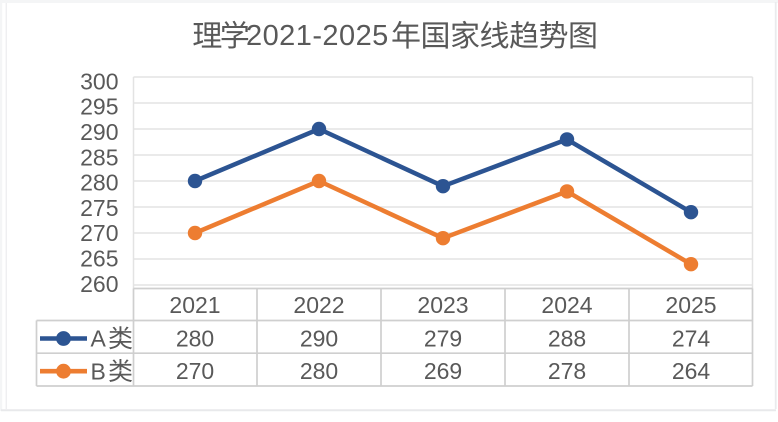  Describe the element at coordinates (99, 107) in the screenshot. I see `svg-text: 295` at that location.